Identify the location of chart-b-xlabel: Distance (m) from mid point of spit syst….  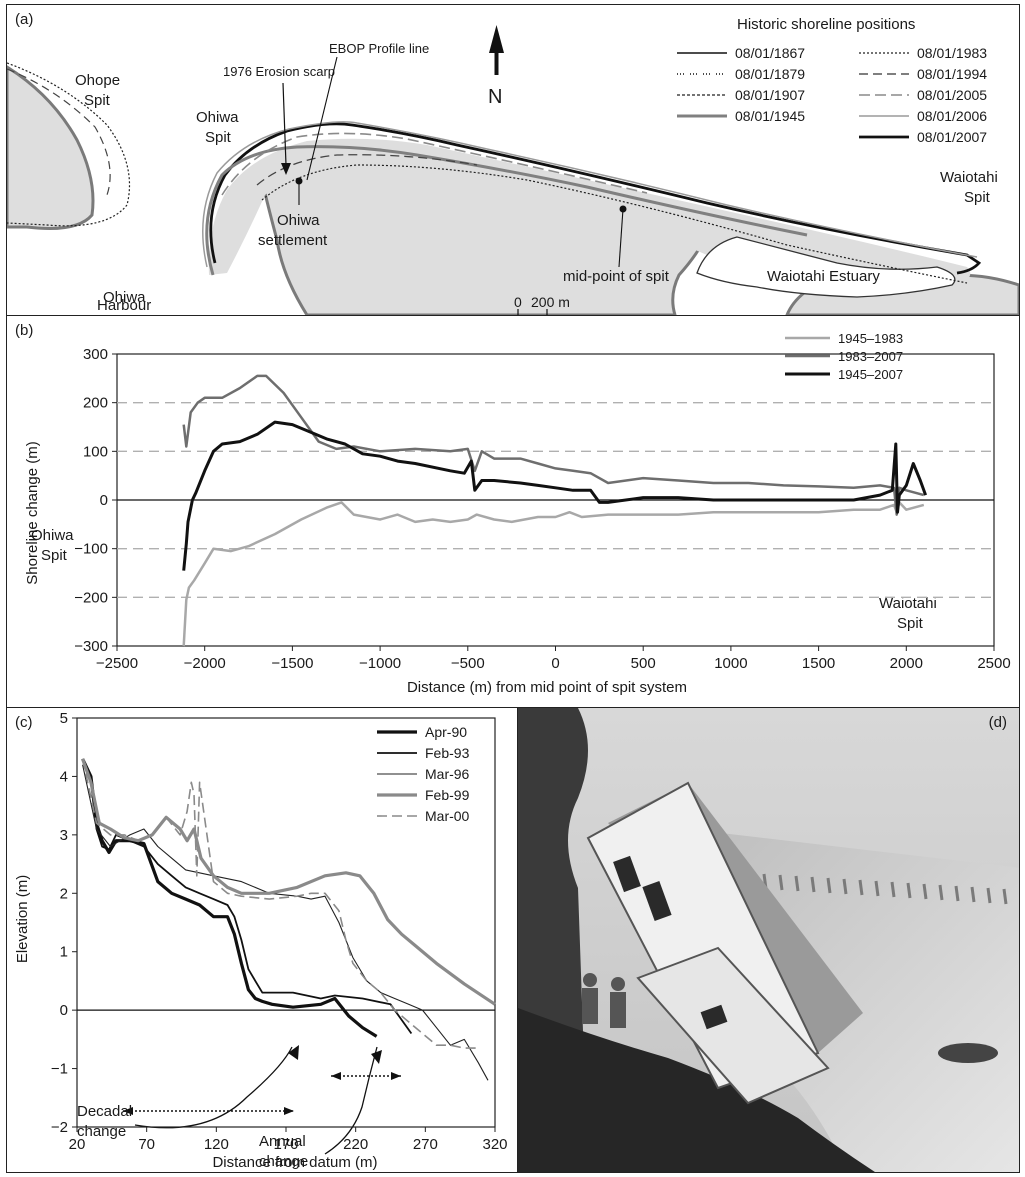
(547, 687).